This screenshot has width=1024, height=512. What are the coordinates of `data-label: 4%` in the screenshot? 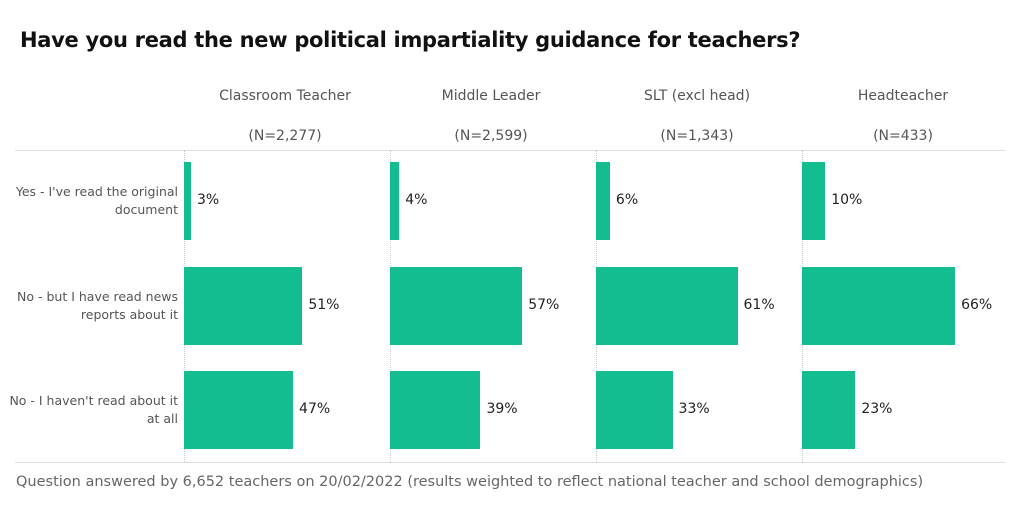 It's located at (416, 200).